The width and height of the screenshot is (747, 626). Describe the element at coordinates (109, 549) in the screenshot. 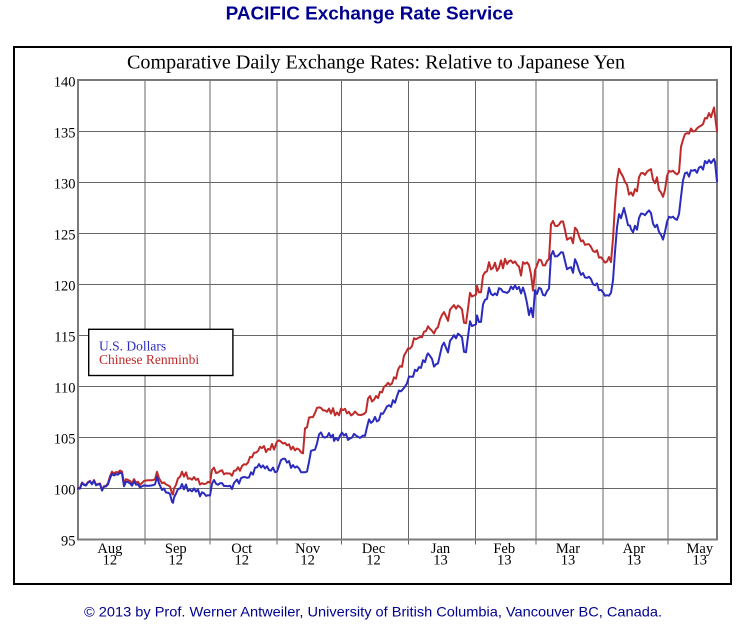

I see `svg-text: Aug` at that location.